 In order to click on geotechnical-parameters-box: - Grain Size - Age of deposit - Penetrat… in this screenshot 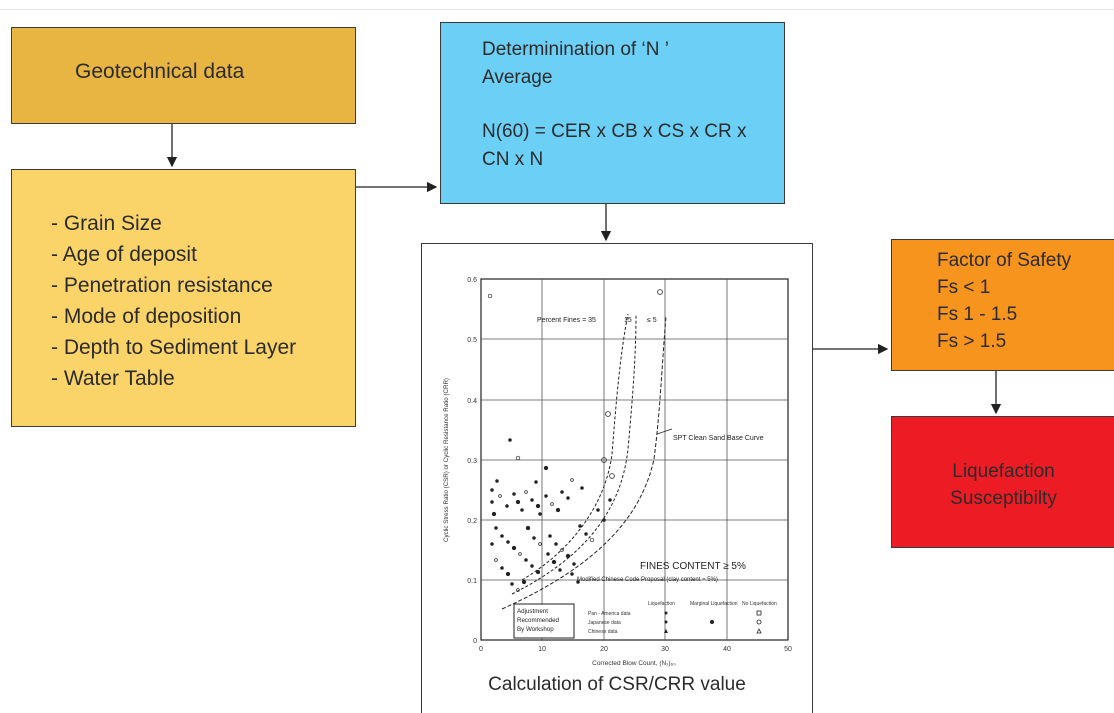, I will do `click(183, 298)`.